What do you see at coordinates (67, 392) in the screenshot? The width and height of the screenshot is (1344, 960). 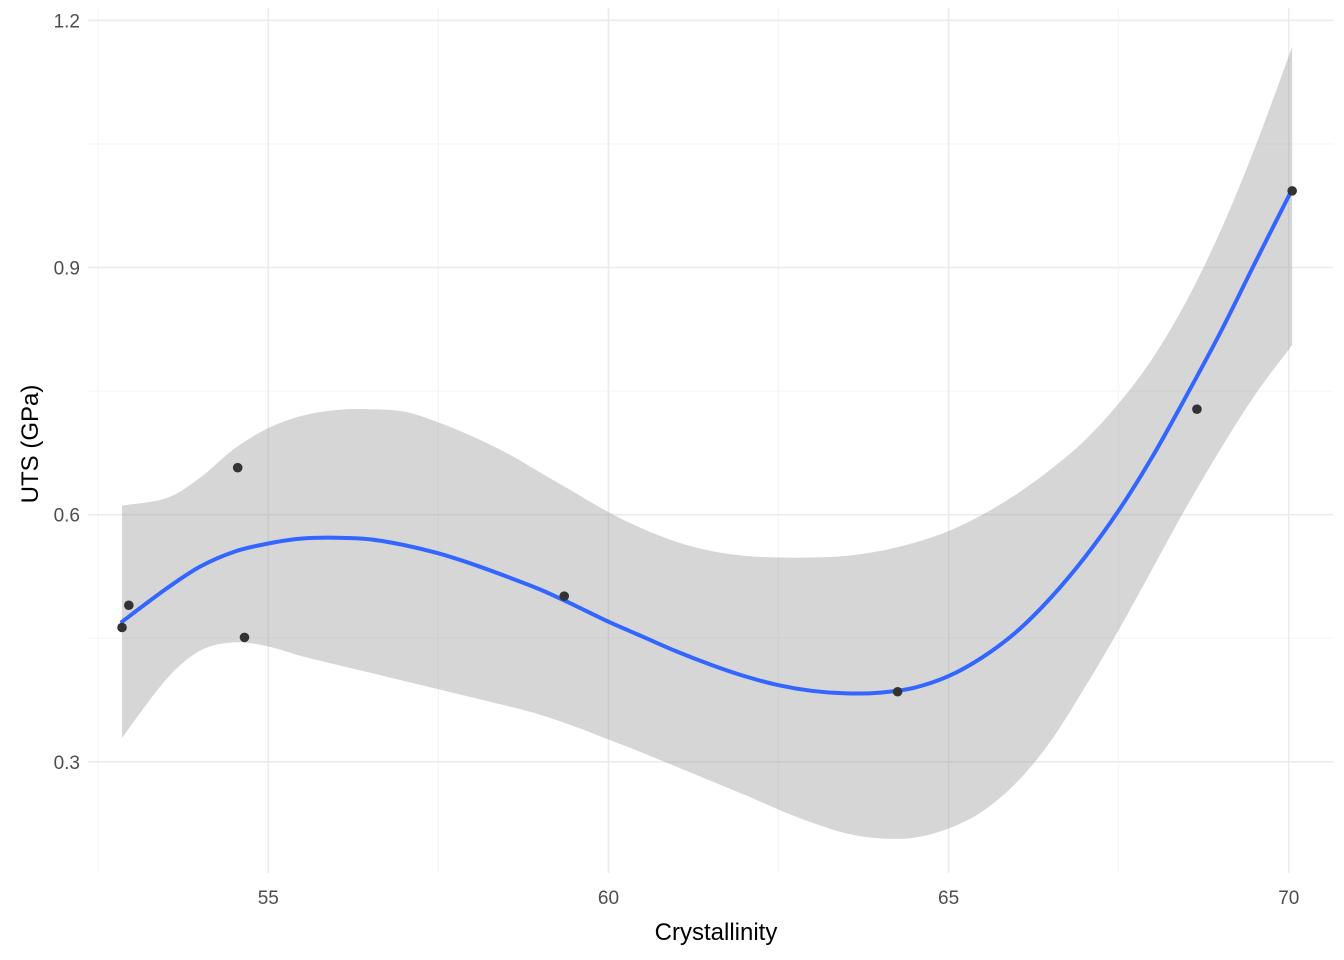 I see `y-axis-ticks: 0.3 0.6 0.9 1.2` at bounding box center [67, 392].